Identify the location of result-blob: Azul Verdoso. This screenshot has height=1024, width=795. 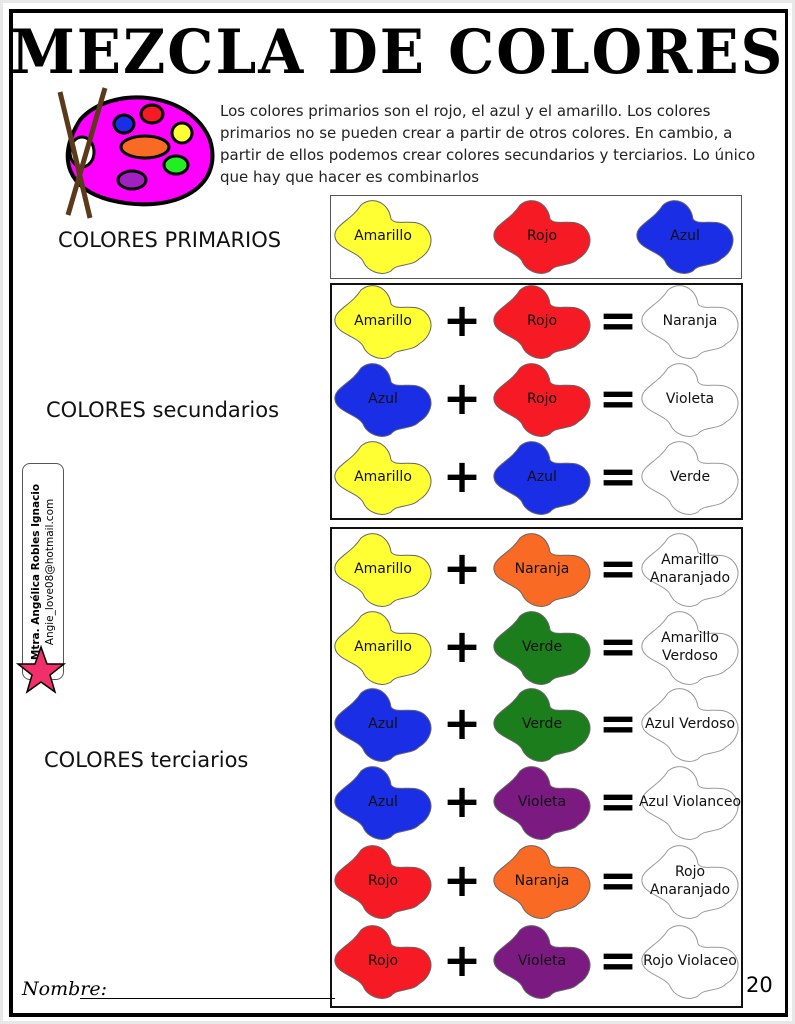
(690, 724).